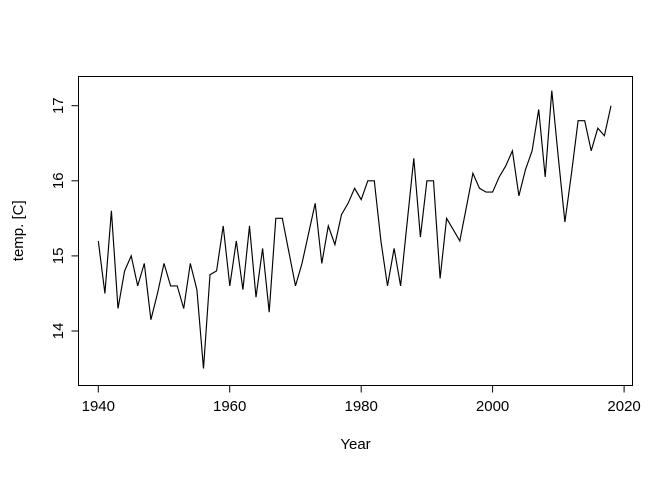 This screenshot has width=672, height=480. I want to click on x-tick-label: 2020, so click(623, 406).